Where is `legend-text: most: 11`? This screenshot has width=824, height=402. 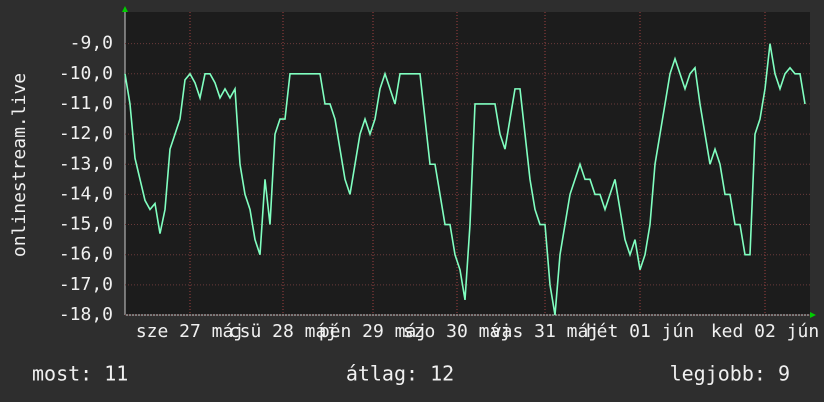 legend-text: most: 11 is located at coordinates (80, 374).